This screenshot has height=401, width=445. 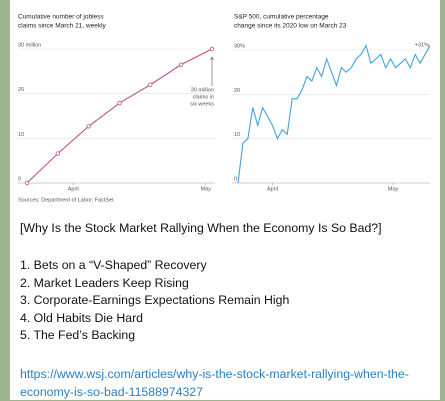 What do you see at coordinates (104, 282) in the screenshot?
I see `list-item: 2. Market Leaders Keep Rising` at bounding box center [104, 282].